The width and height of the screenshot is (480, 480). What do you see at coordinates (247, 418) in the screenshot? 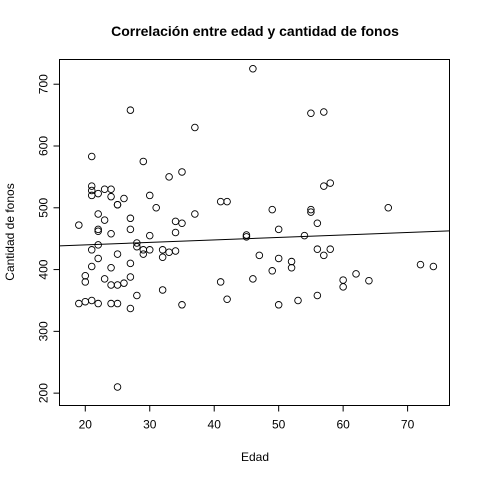
I see `x-axis: 20 30 40 50 60 70` at bounding box center [247, 418].